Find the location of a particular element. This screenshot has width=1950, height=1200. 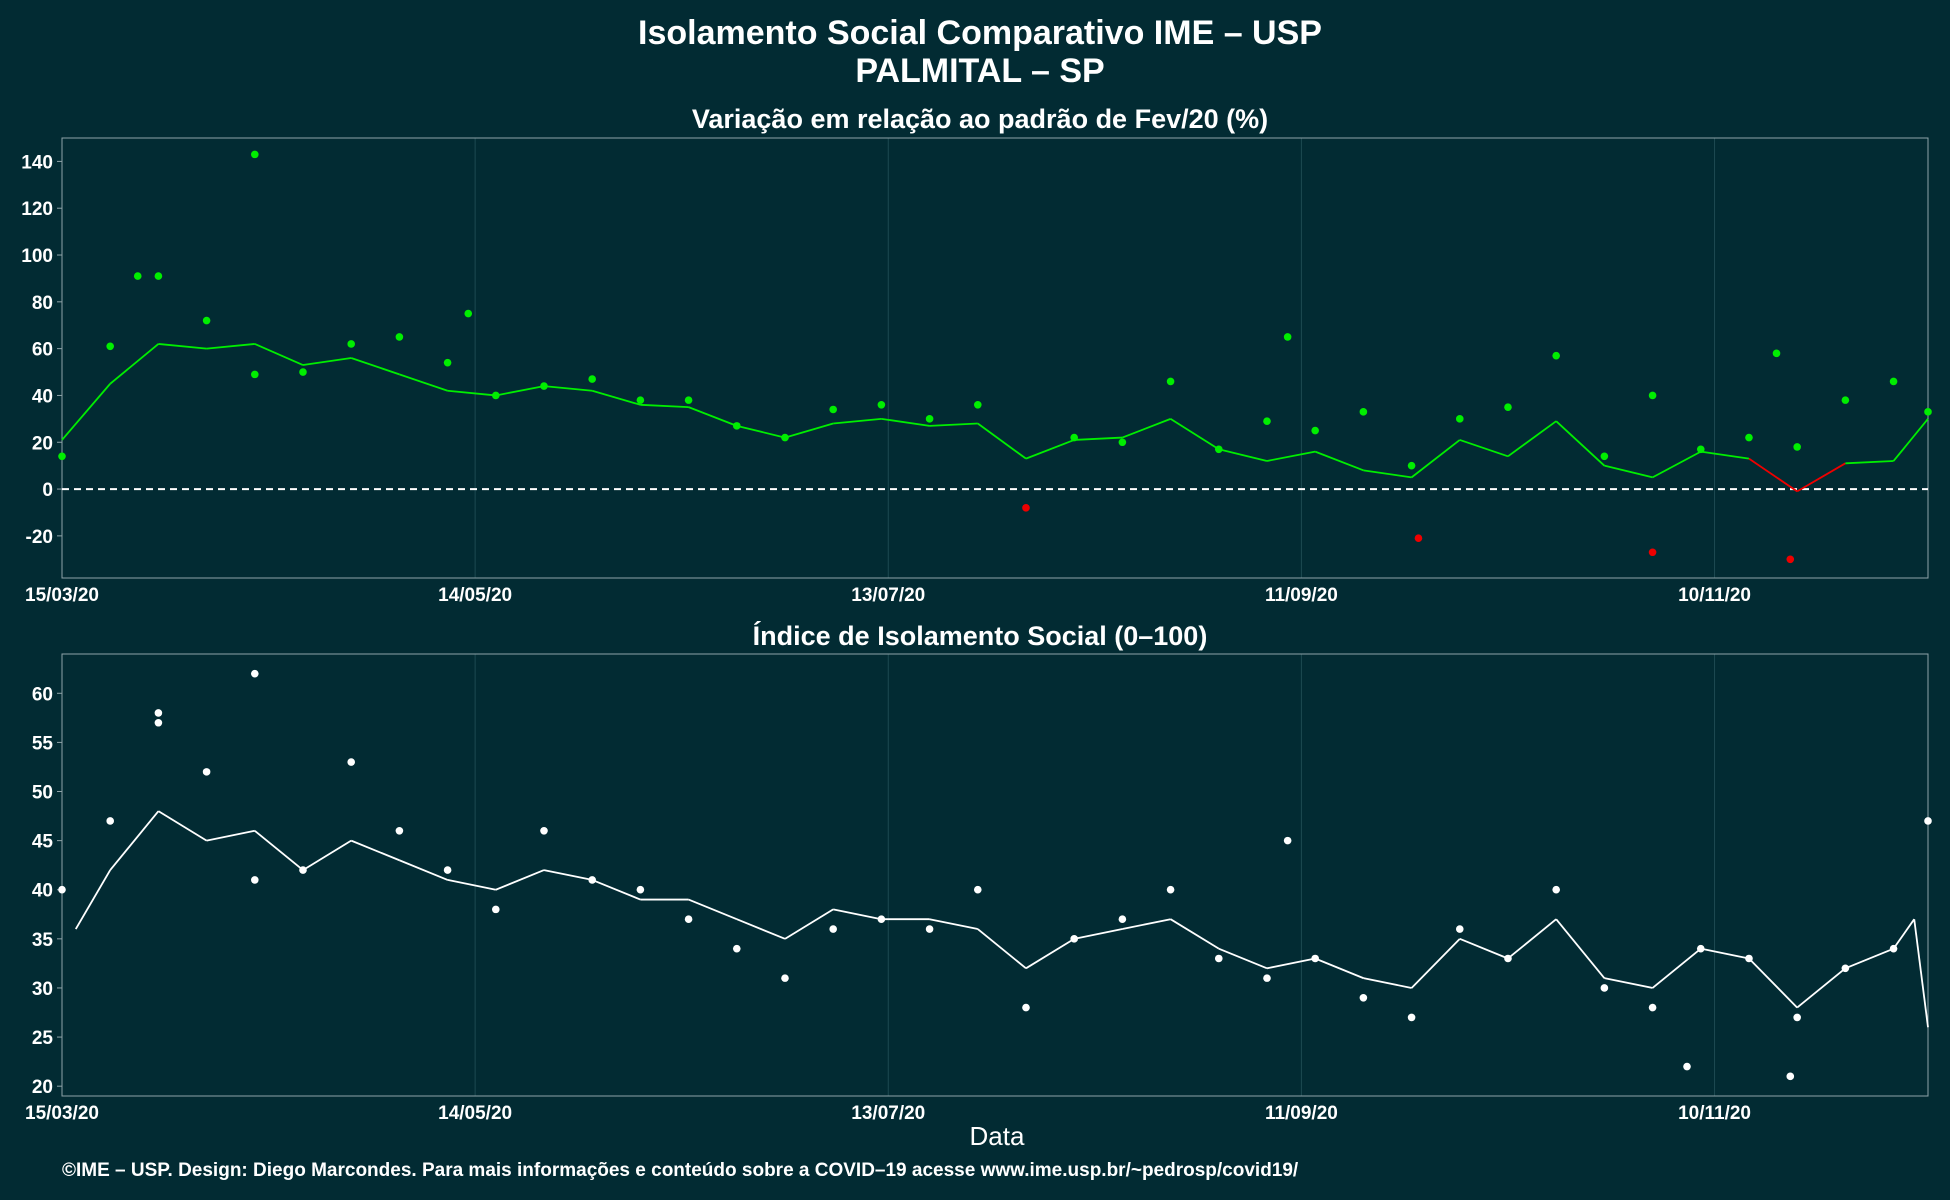

x-tick-label: 13/07/20 is located at coordinates (888, 1113).